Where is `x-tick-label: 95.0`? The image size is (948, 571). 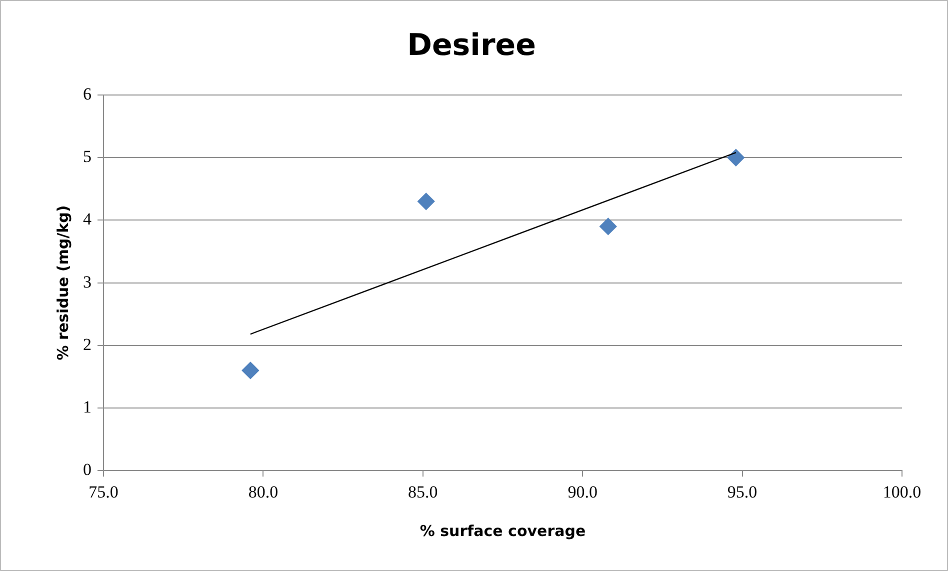
x-tick-label: 95.0 is located at coordinates (742, 492).